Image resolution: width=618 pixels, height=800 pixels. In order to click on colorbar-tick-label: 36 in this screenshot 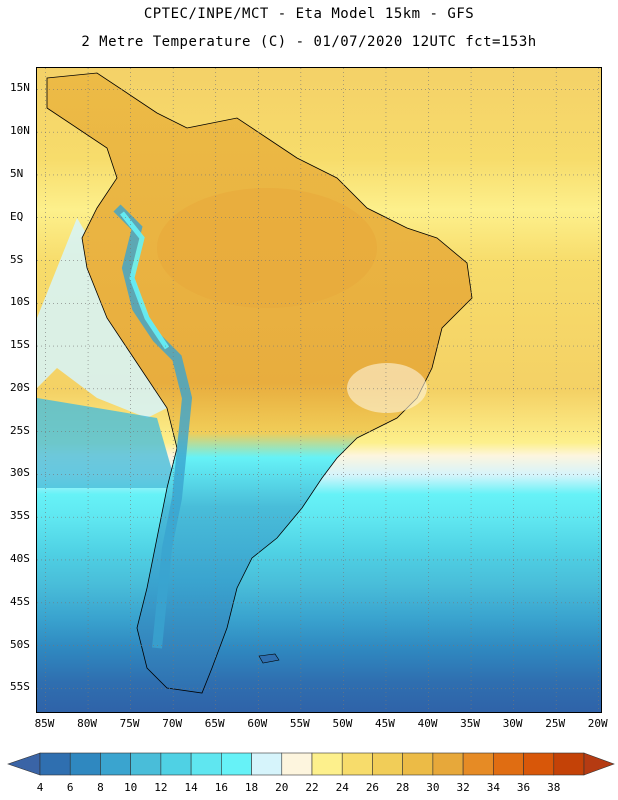, I will do `click(523, 787)`.